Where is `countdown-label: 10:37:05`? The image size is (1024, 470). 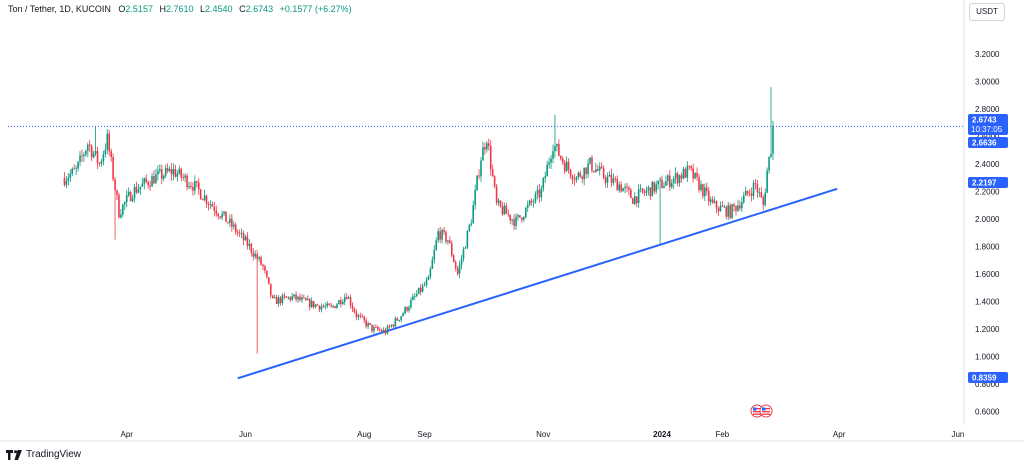
countdown-label: 10:37:05 is located at coordinates (987, 129).